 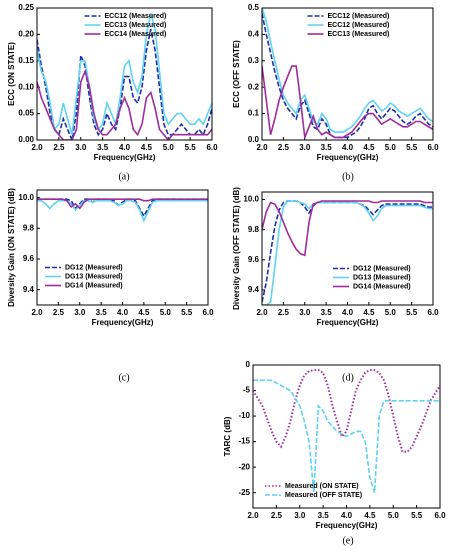 I want to click on legend-label: ECC14 (Measured), so click(x=136, y=34).